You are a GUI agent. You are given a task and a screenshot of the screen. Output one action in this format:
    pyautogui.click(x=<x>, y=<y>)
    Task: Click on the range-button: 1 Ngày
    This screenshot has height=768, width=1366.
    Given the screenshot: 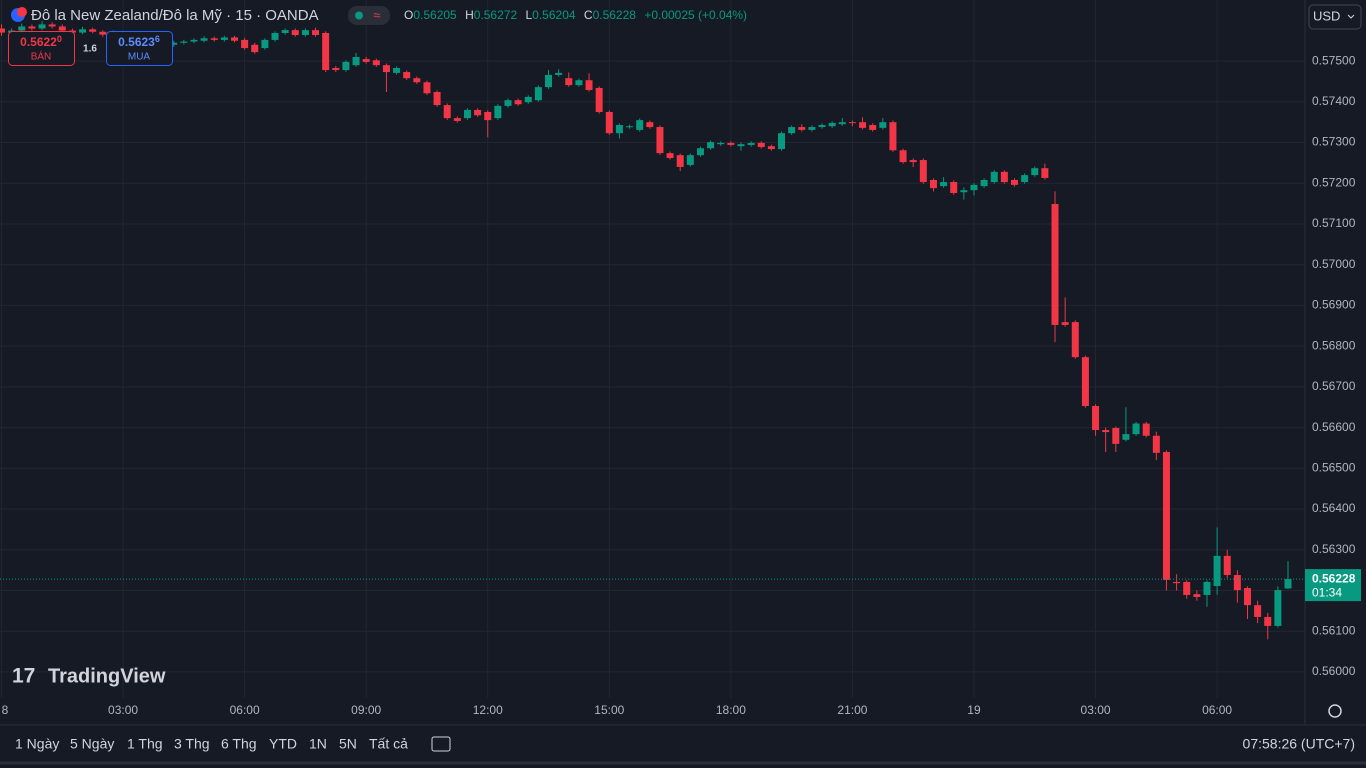 What is the action you would take?
    pyautogui.click(x=37, y=744)
    